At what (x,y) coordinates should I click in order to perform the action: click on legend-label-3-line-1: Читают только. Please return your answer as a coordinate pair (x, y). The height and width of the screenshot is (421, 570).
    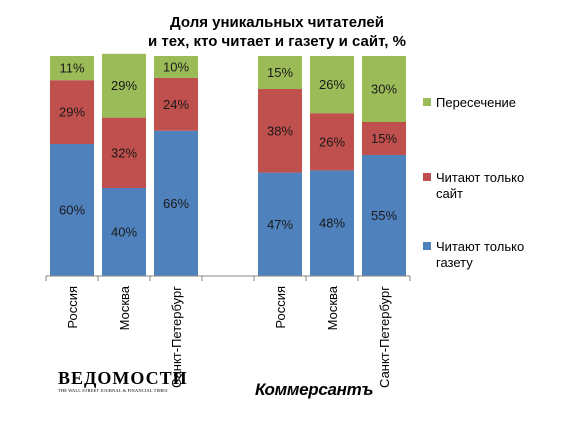
    Looking at the image, I should click on (480, 246).